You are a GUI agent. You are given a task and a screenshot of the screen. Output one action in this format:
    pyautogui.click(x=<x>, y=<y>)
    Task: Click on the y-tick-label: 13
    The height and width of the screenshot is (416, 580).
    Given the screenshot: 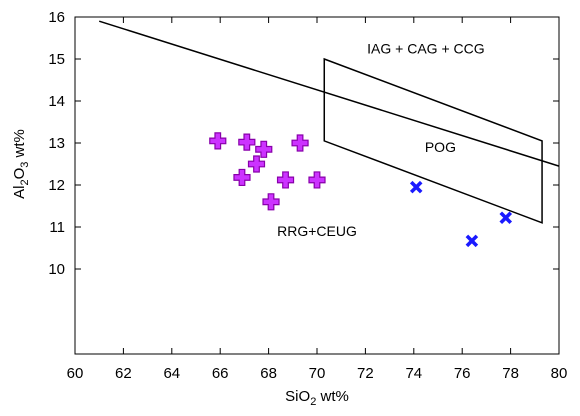 What is the action you would take?
    pyautogui.click(x=56, y=143)
    